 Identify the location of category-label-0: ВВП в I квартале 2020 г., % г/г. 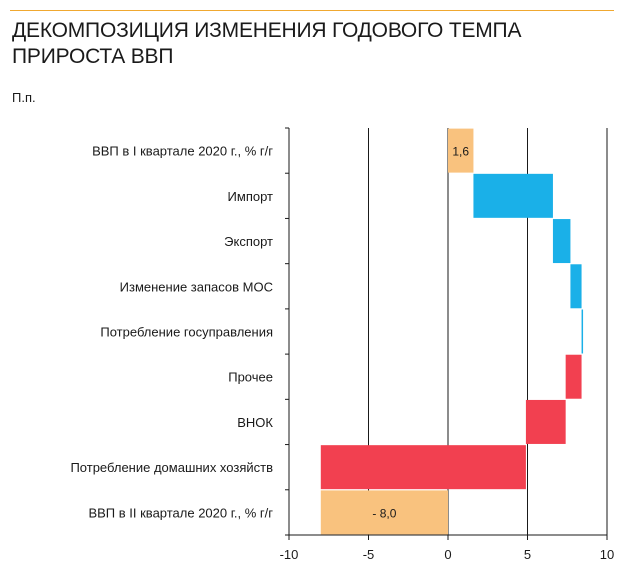
(182, 151).